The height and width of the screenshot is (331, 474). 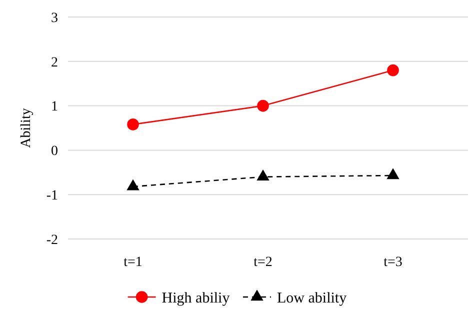 I want to click on x-tick-label: t=1, so click(x=133, y=262).